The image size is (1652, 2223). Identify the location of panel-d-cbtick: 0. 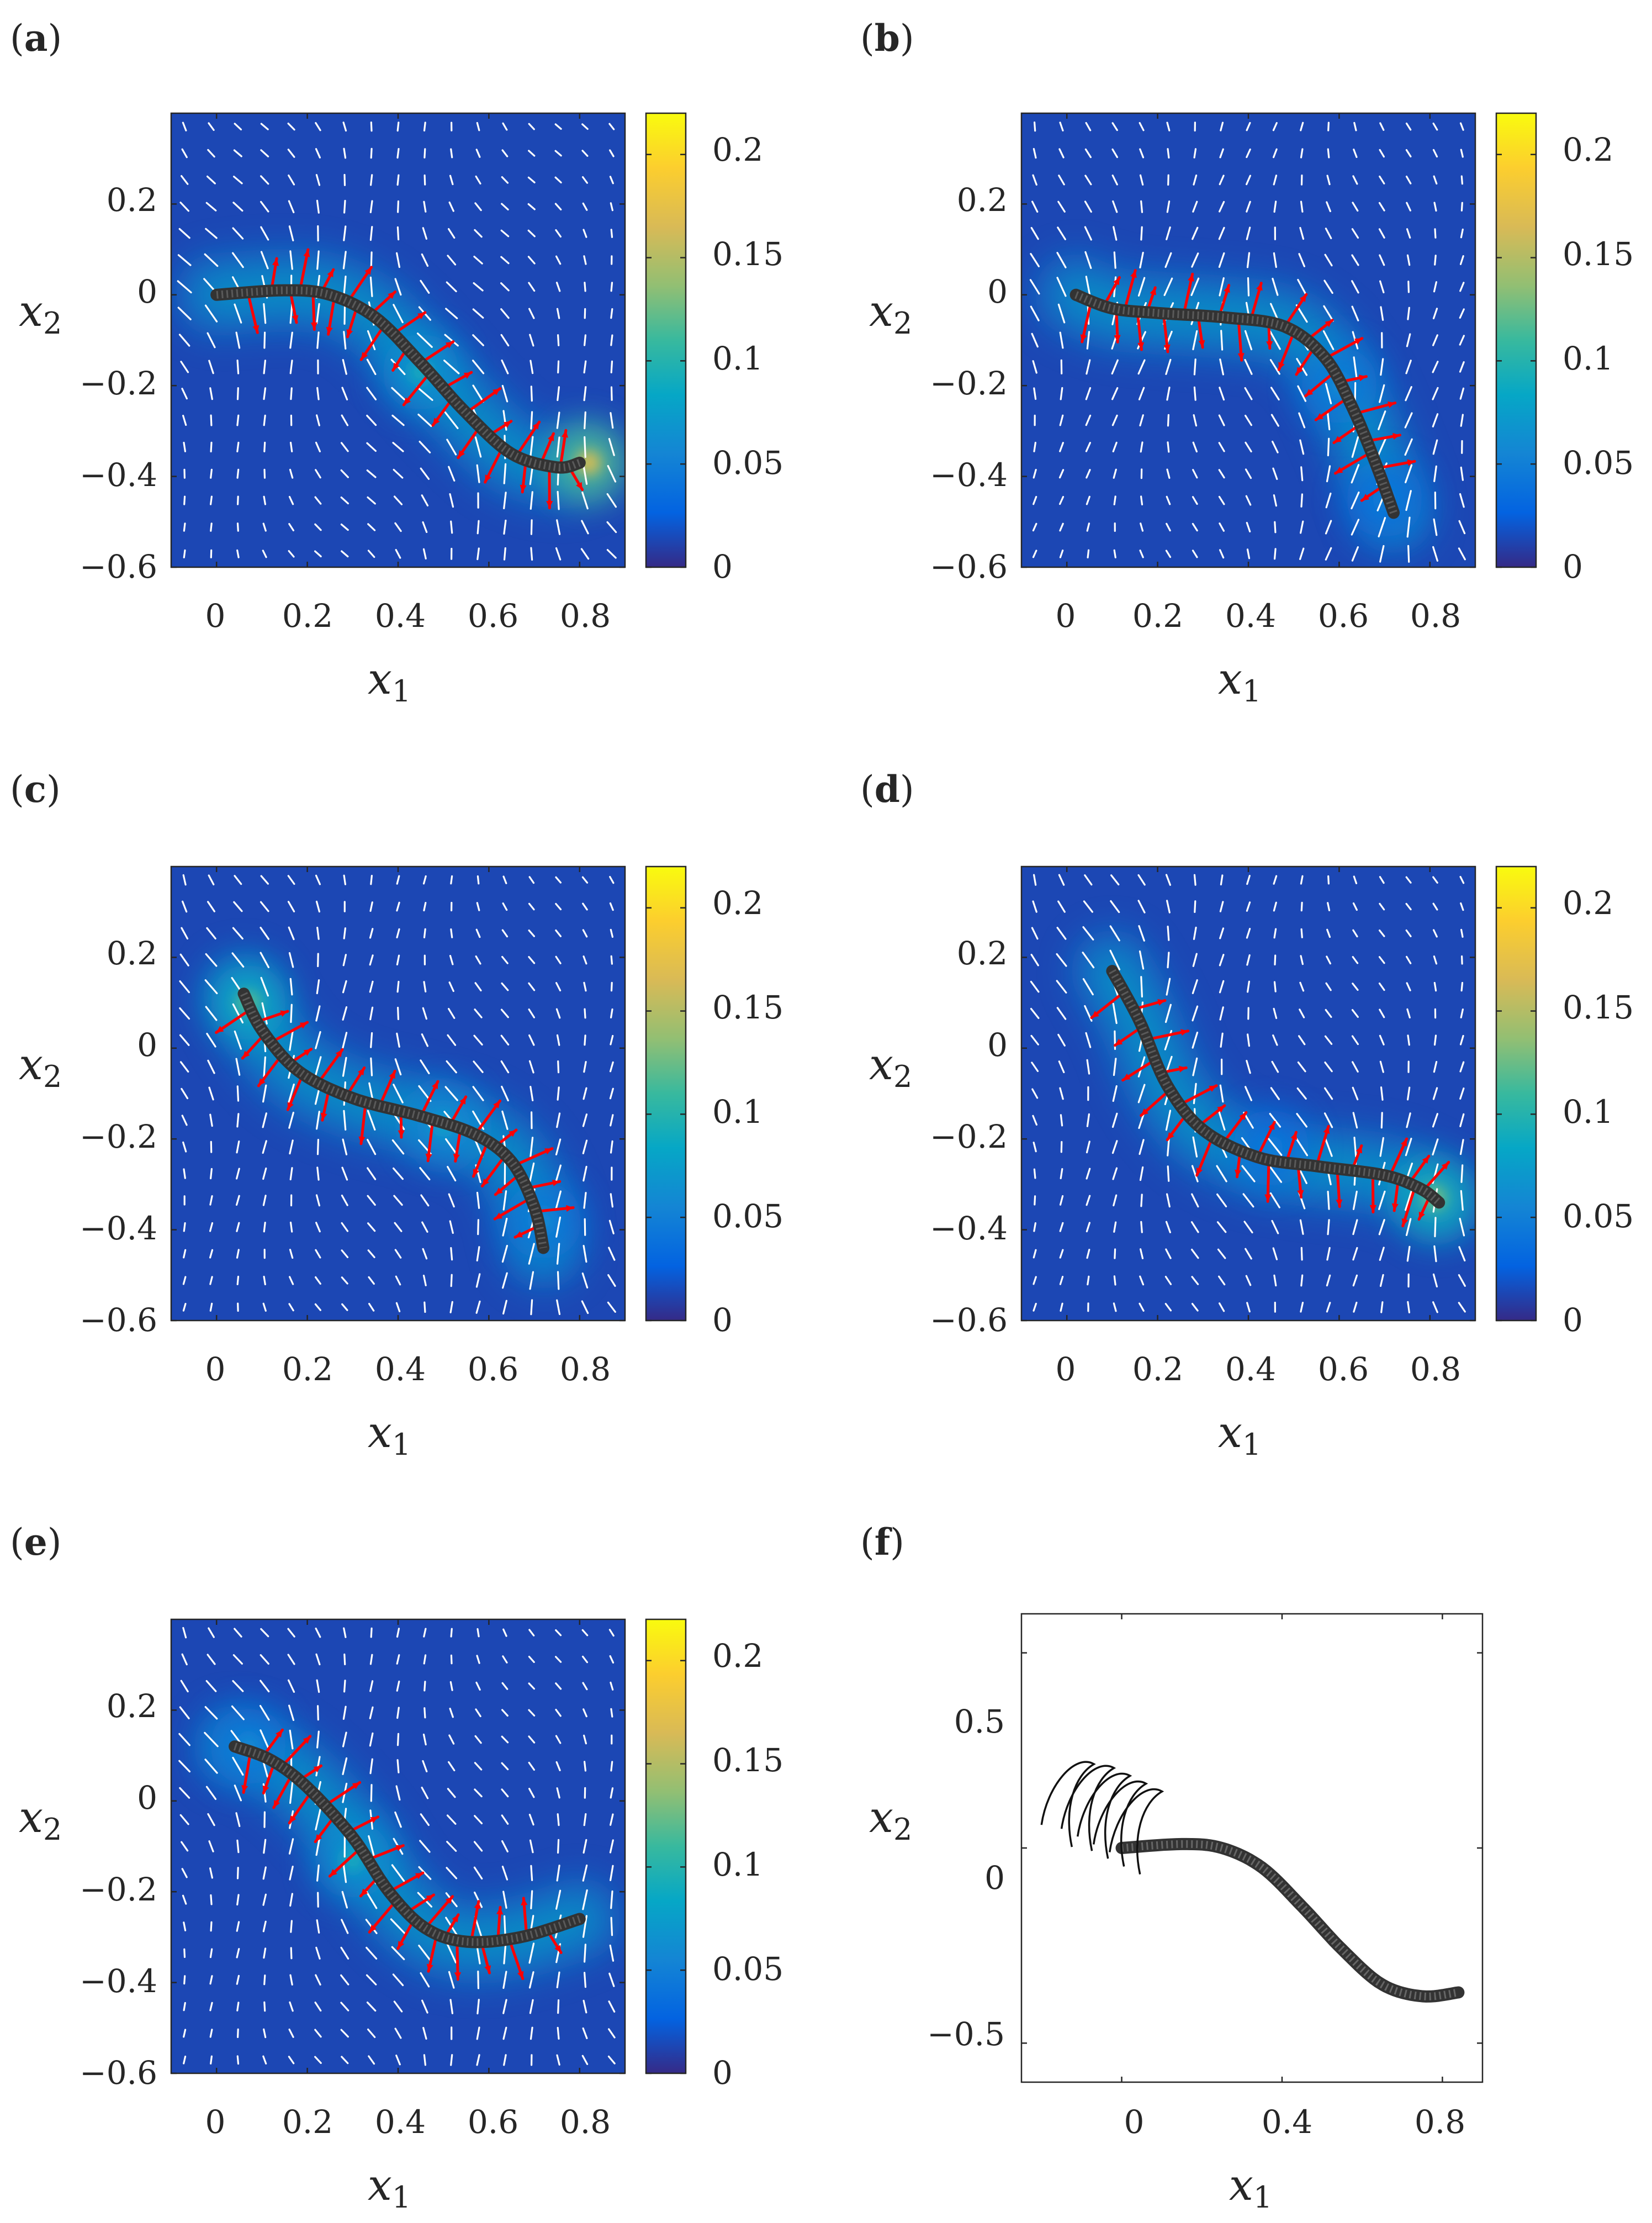
(1573, 1320).